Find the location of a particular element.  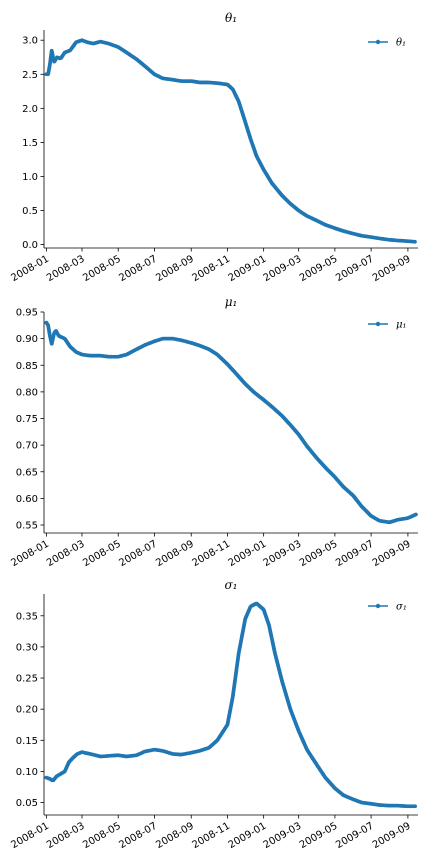

sigma1-x-tick-label: 2009-07 is located at coordinates (355, 836).